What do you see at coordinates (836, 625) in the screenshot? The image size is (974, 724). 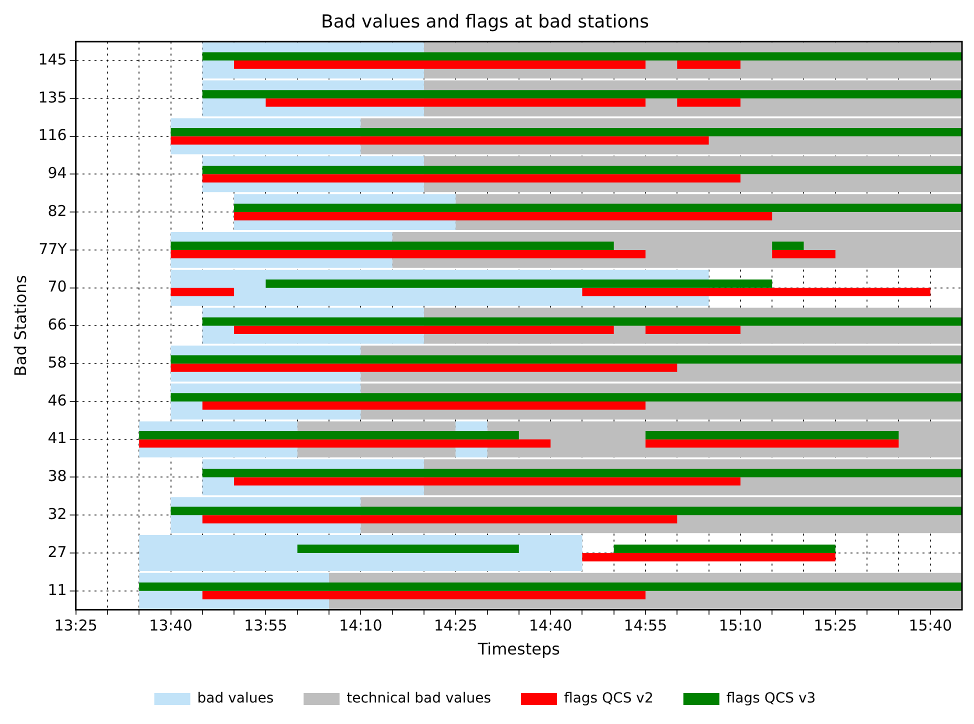 I see `x-tick-label: 15:25` at bounding box center [836, 625].